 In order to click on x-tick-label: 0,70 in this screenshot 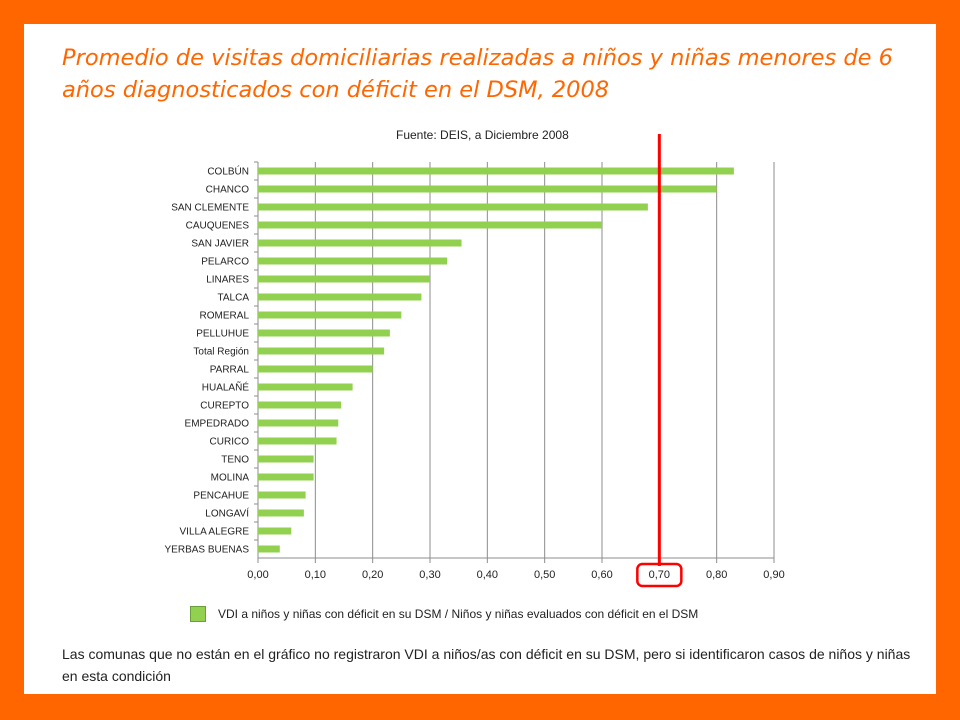, I will do `click(659, 575)`.